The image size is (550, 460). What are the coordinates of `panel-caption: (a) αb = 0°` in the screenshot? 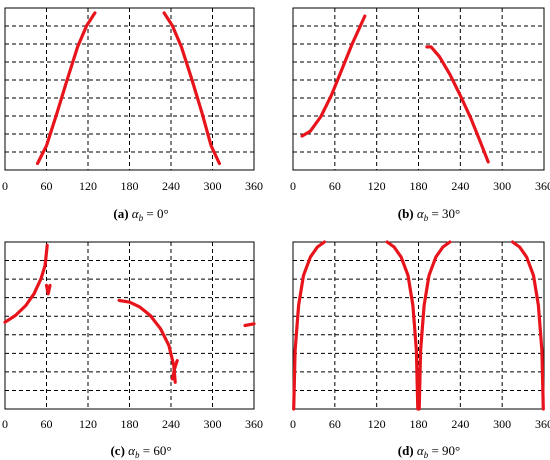 It's located at (140, 214).